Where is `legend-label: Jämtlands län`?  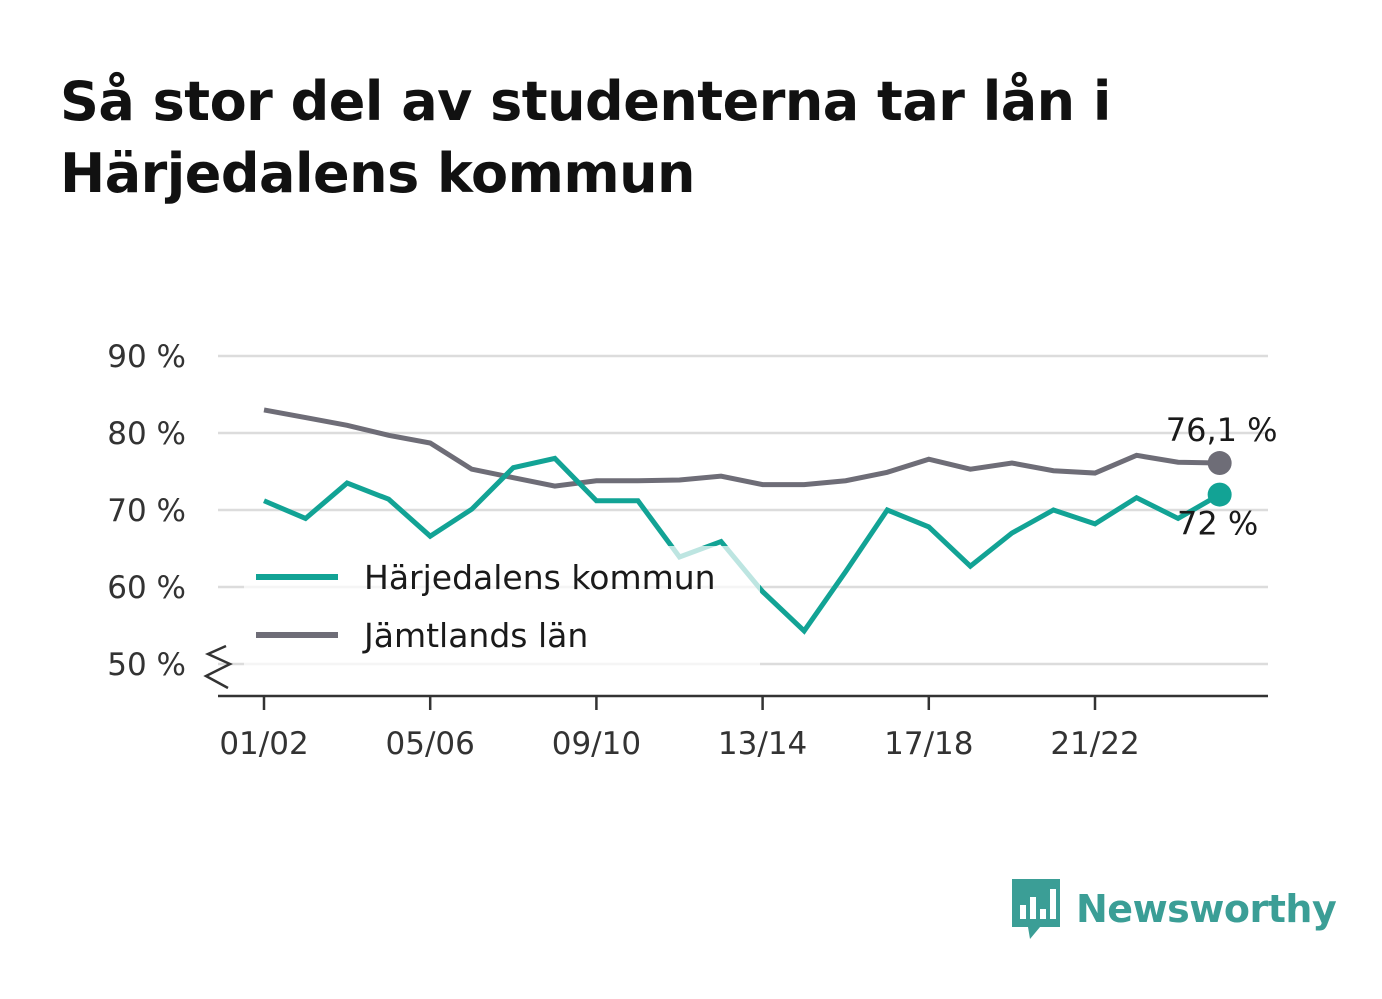 legend-label: Jämtlands län is located at coordinates (475, 635).